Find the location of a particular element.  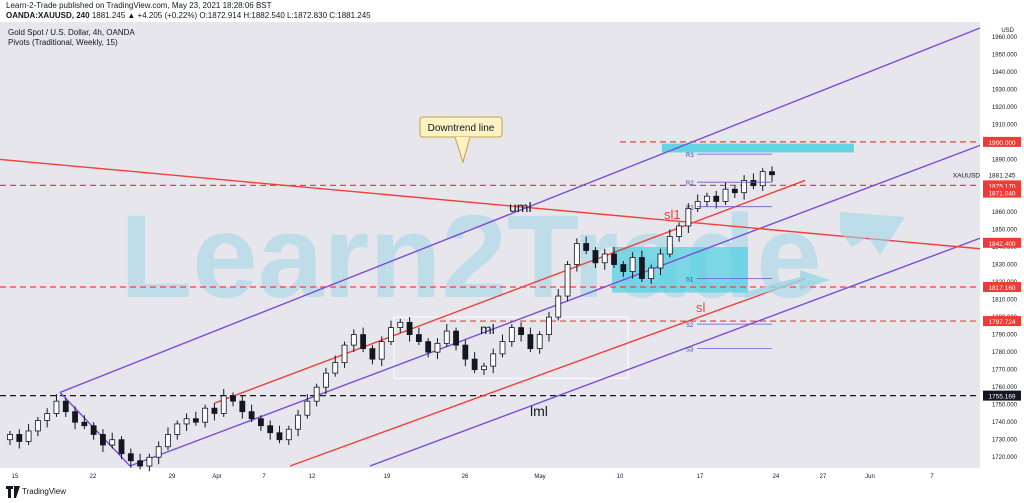

y-tick-label: 1770.000 is located at coordinates (1005, 371).